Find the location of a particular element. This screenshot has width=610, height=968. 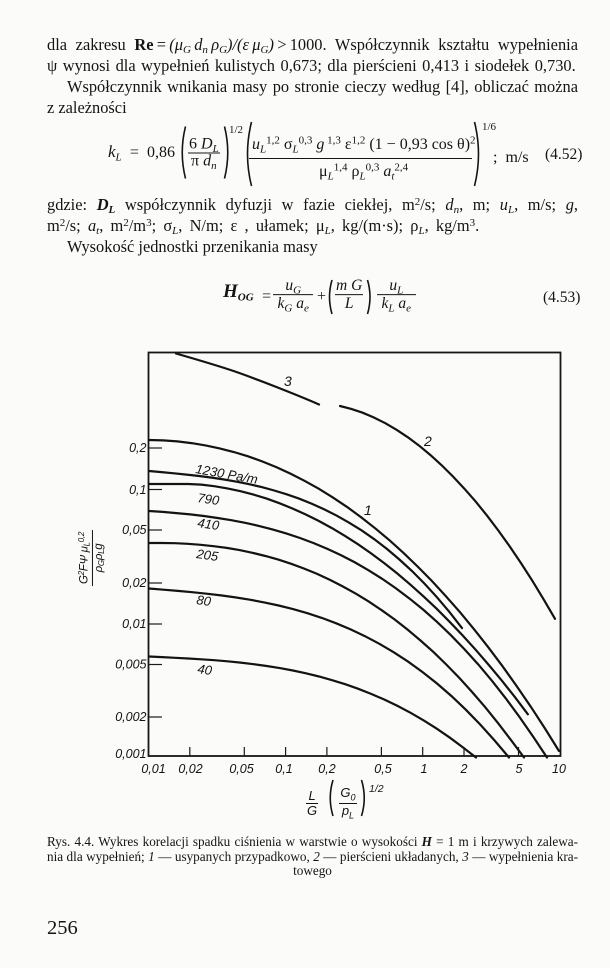

svg-text: 0,5 is located at coordinates (382, 769).